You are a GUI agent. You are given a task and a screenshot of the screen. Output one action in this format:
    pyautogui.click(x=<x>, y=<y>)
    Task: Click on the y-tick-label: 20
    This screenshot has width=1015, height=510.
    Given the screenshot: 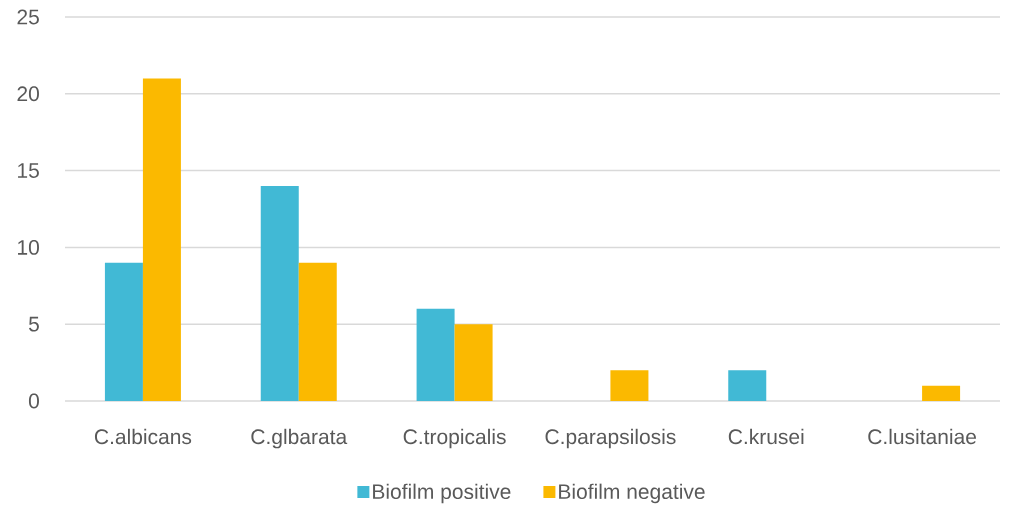 What is the action you would take?
    pyautogui.click(x=28, y=94)
    